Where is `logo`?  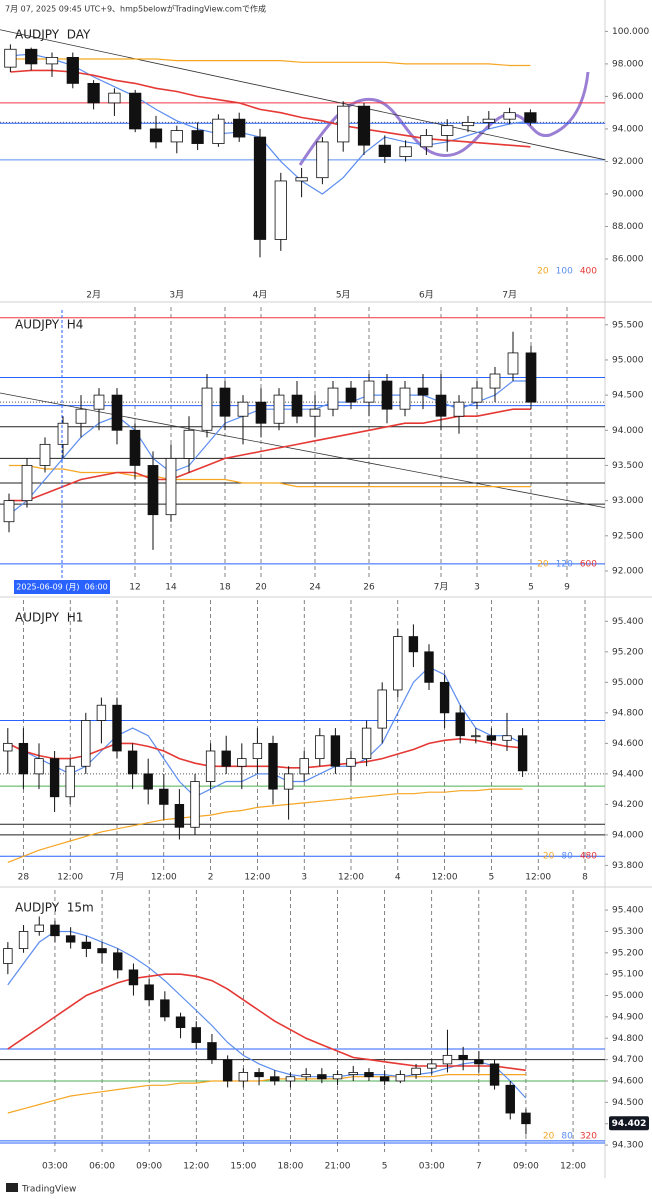 logo is located at coordinates (12, 1187).